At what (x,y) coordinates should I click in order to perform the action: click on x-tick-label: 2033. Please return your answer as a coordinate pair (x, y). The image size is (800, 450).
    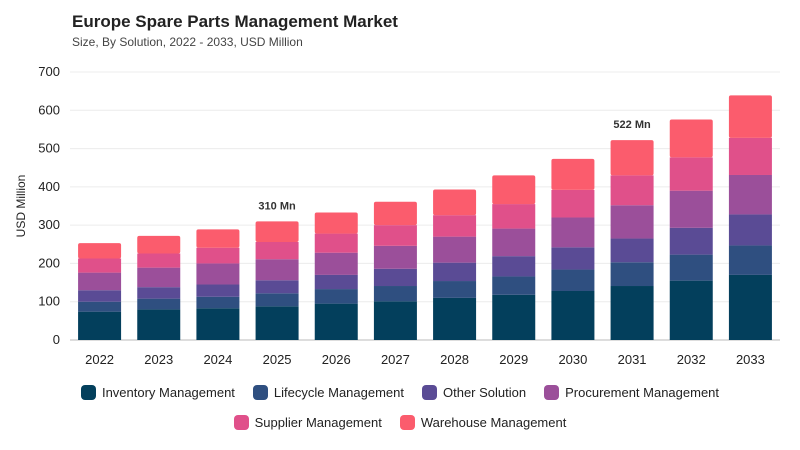
    Looking at the image, I should click on (750, 359).